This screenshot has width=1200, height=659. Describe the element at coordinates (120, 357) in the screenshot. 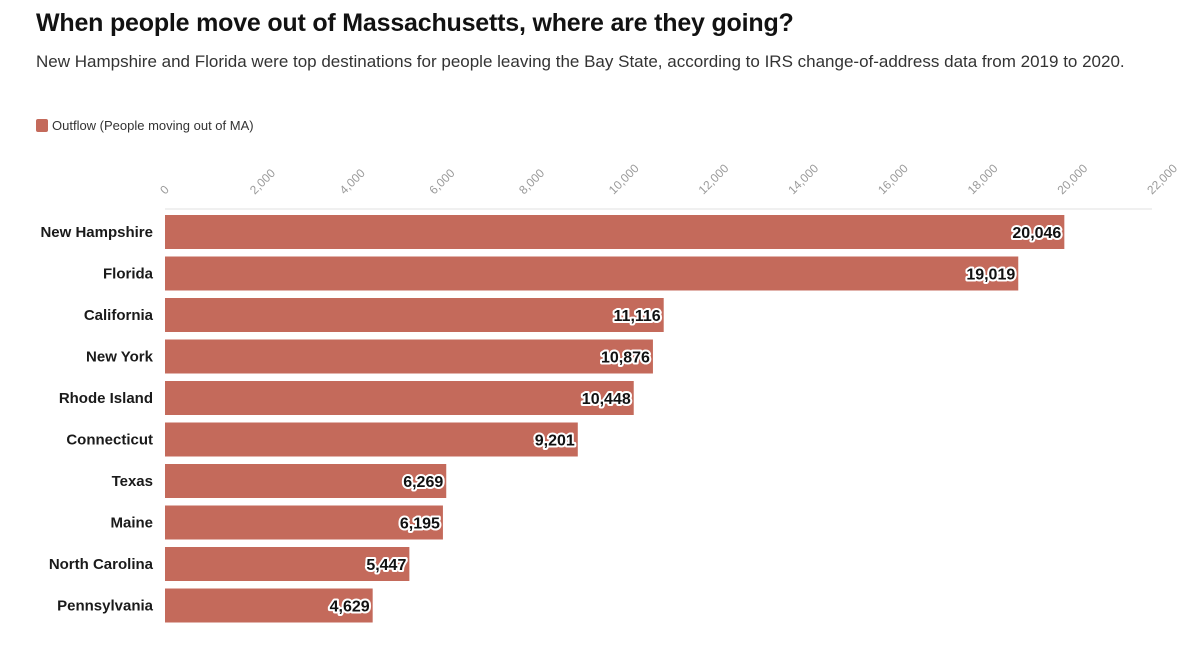

I see `category-label: New York` at that location.